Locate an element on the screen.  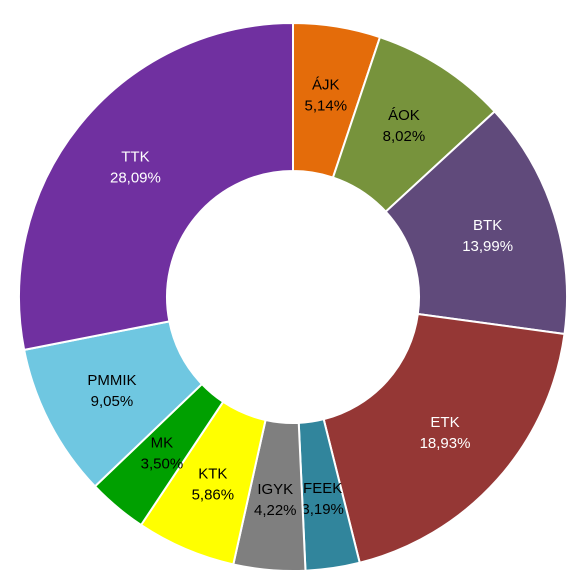
slice-name: ETK is located at coordinates (444, 422).